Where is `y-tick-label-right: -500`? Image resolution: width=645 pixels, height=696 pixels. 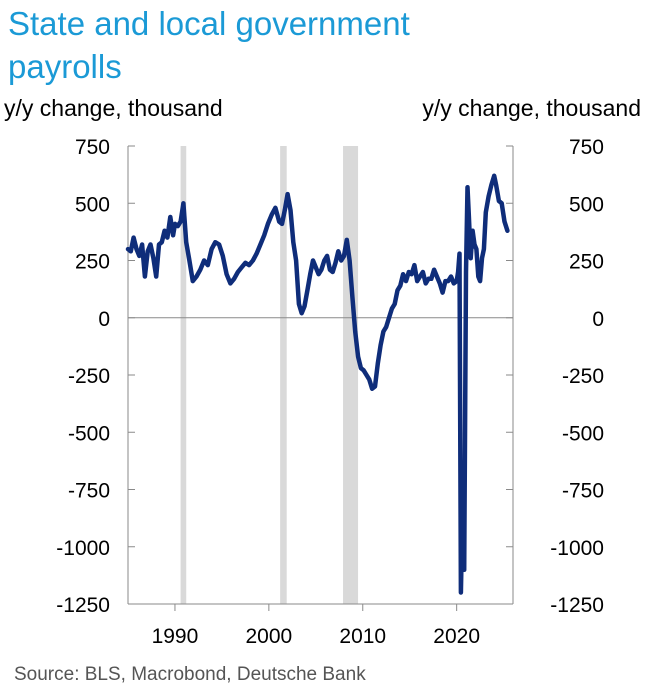 y-tick-label-right: -500 is located at coordinates (583, 433).